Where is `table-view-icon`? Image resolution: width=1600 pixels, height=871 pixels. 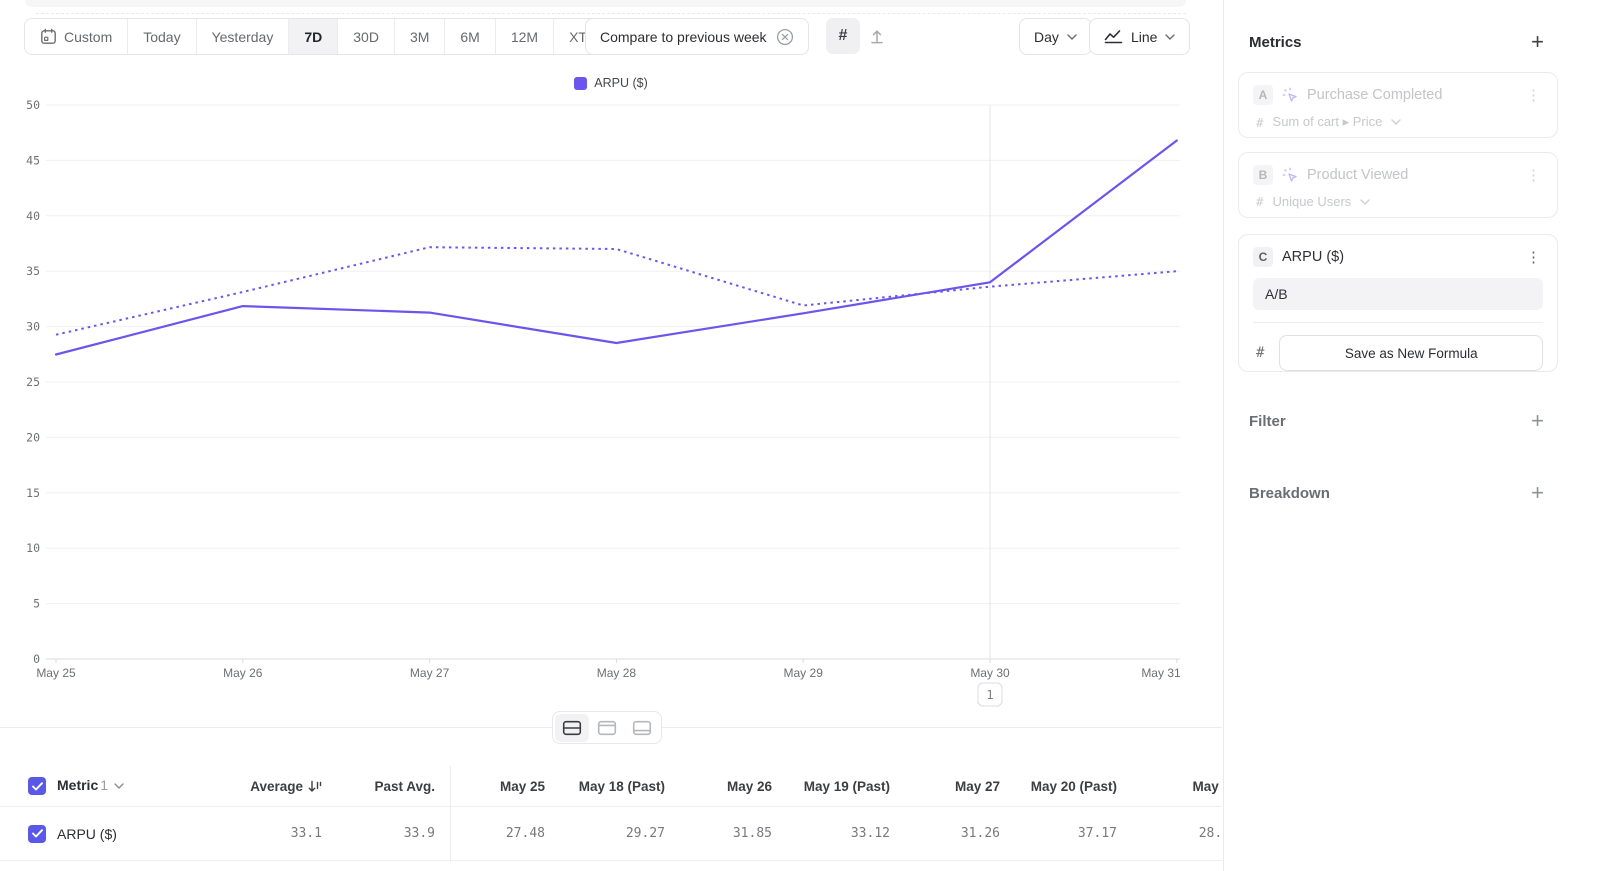 table-view-icon is located at coordinates (642, 727).